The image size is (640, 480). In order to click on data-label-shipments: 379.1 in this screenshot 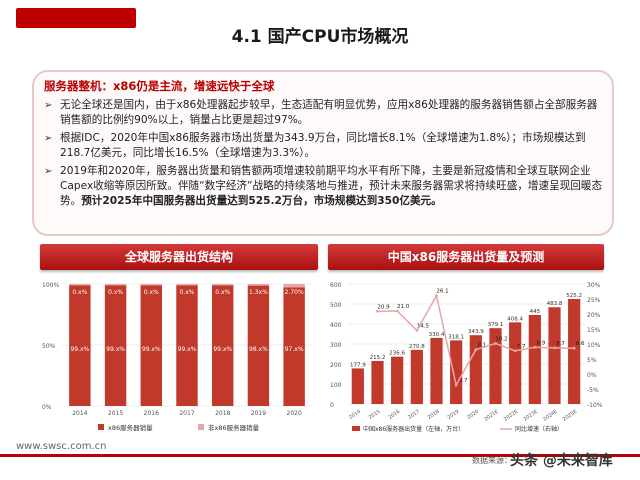, I will do `click(496, 325)`.